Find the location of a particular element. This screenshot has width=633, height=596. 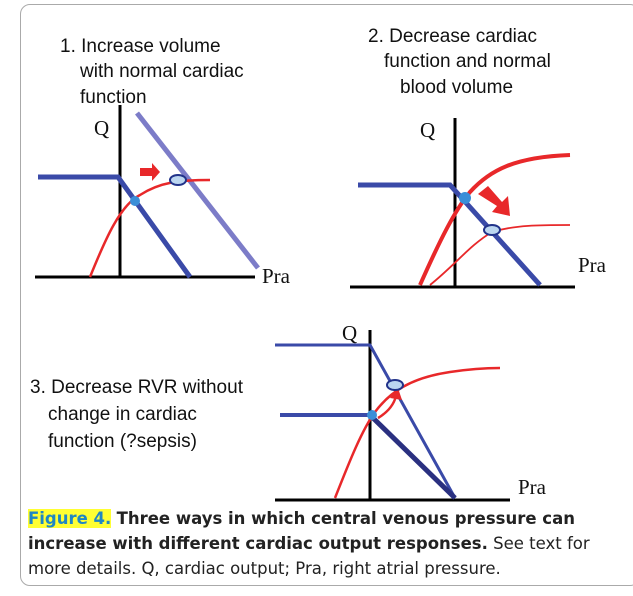

depressed-cardiac-curve is located at coordinates (500, 255).